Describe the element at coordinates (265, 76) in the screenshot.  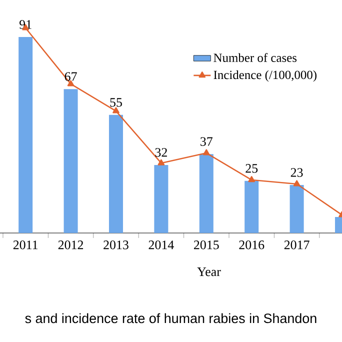
I see `legend-label: Incidence (/100,000)` at that location.